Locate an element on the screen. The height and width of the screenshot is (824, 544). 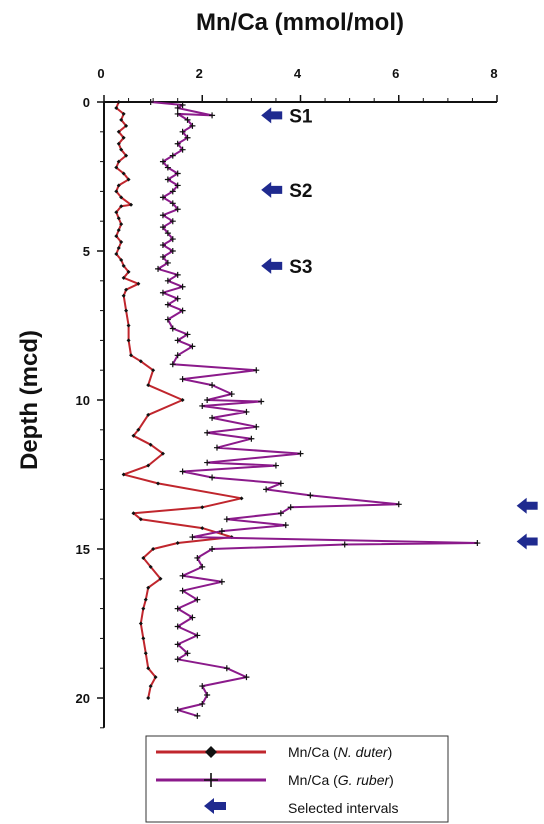
y-tick-label: 5 is located at coordinates (86, 251).